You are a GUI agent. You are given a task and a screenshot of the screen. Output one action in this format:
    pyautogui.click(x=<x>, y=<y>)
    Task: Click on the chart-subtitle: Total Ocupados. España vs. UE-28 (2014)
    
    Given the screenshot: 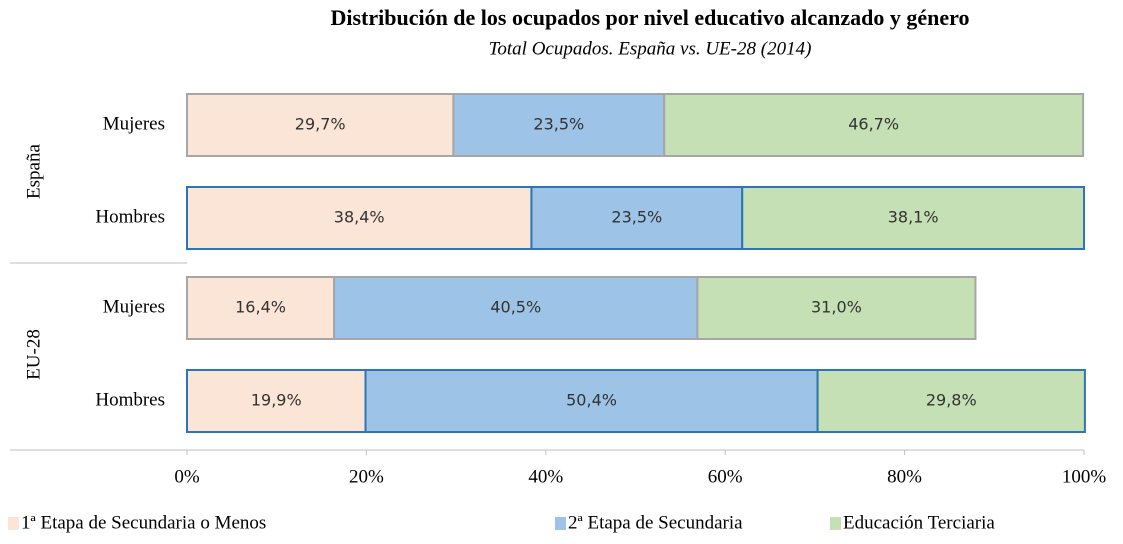 What is the action you would take?
    pyautogui.click(x=650, y=48)
    